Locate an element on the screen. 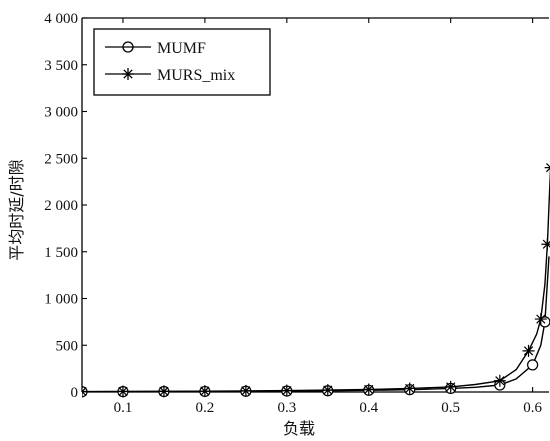  legend-entry-murs-mix: MURS_mix is located at coordinates (170, 75).